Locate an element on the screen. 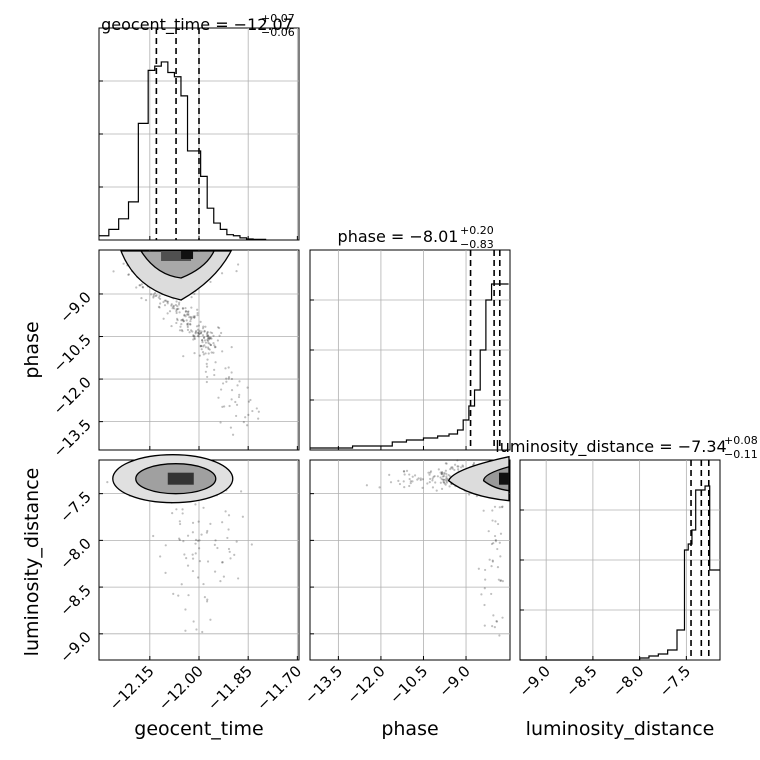  x-tick-label: −8.5 is located at coordinates (581, 681).